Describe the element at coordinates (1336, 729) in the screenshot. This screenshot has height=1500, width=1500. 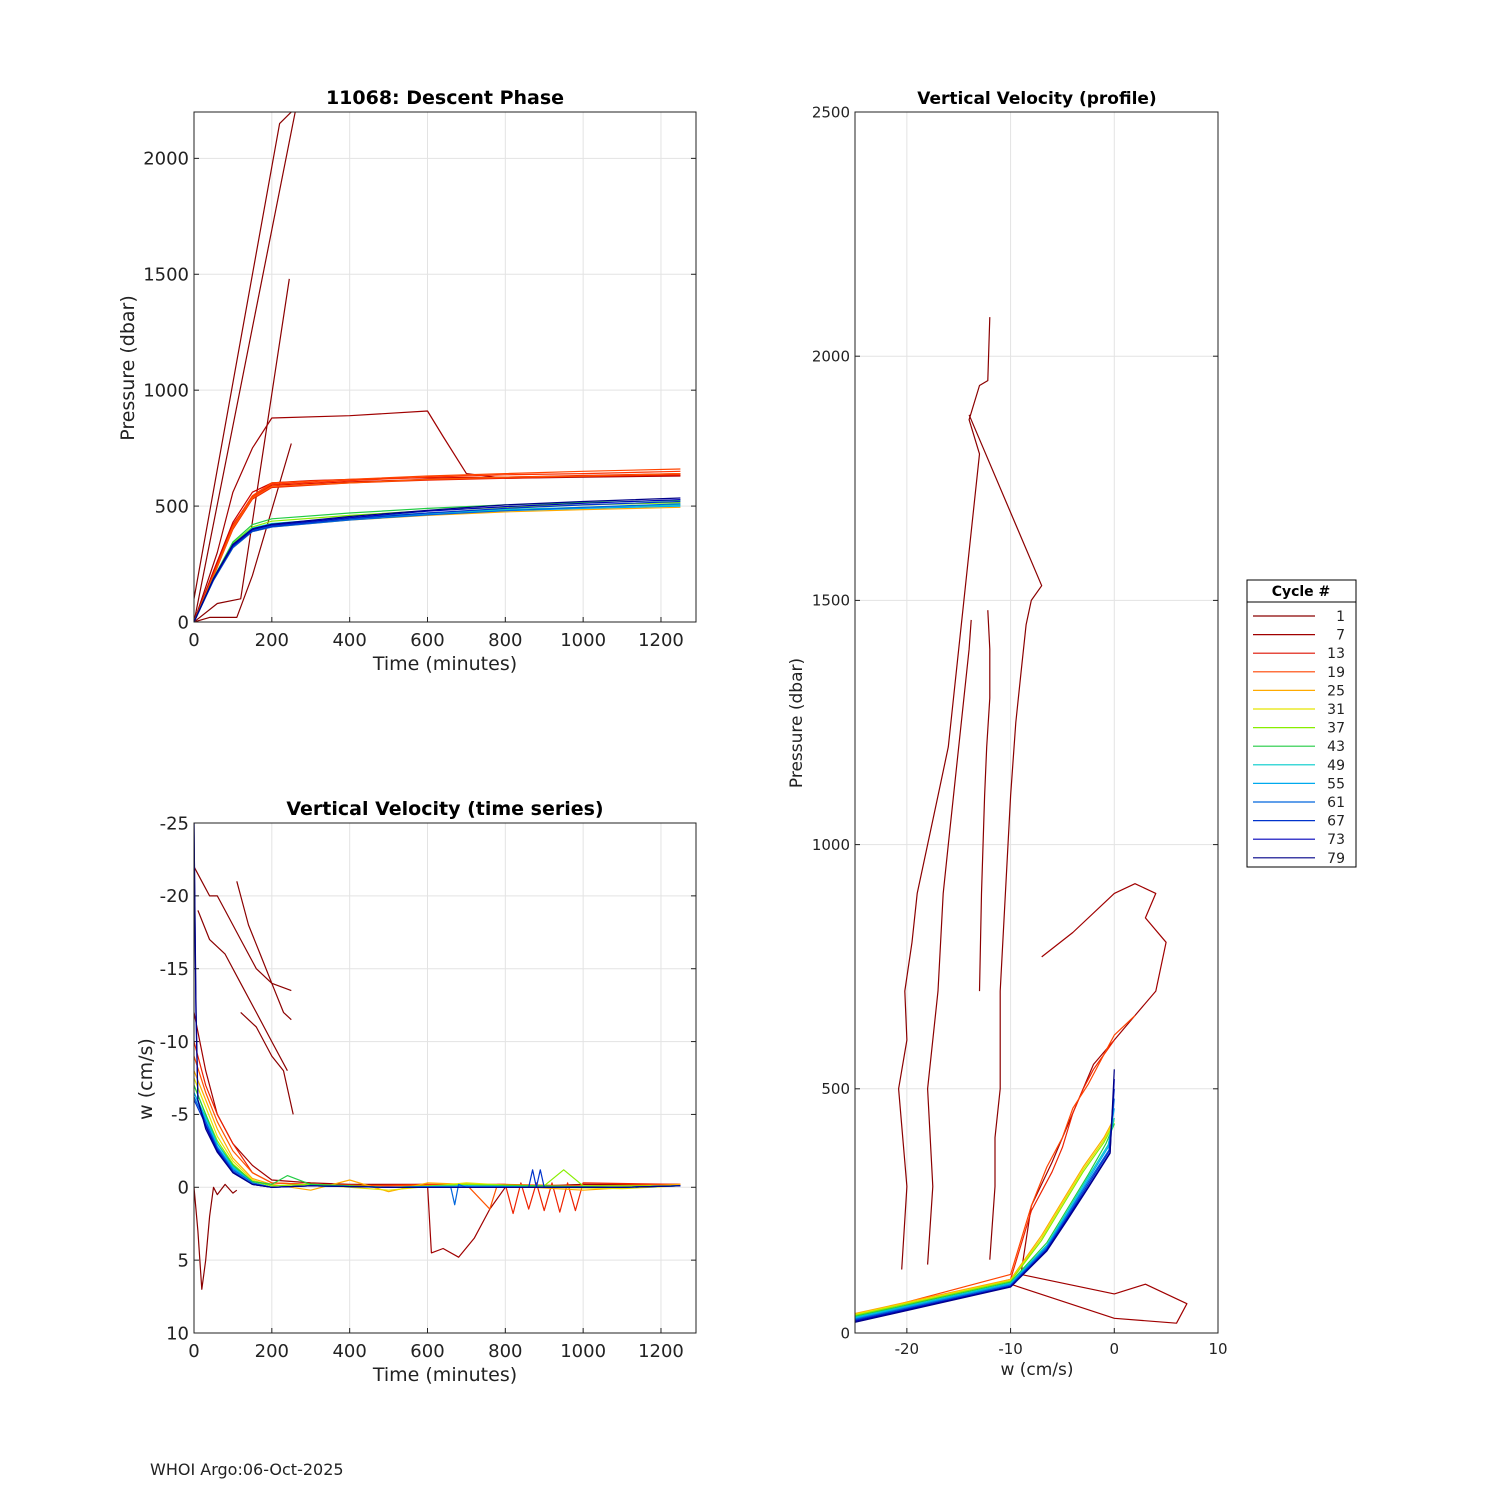
I see `legend-label: 37` at that location.